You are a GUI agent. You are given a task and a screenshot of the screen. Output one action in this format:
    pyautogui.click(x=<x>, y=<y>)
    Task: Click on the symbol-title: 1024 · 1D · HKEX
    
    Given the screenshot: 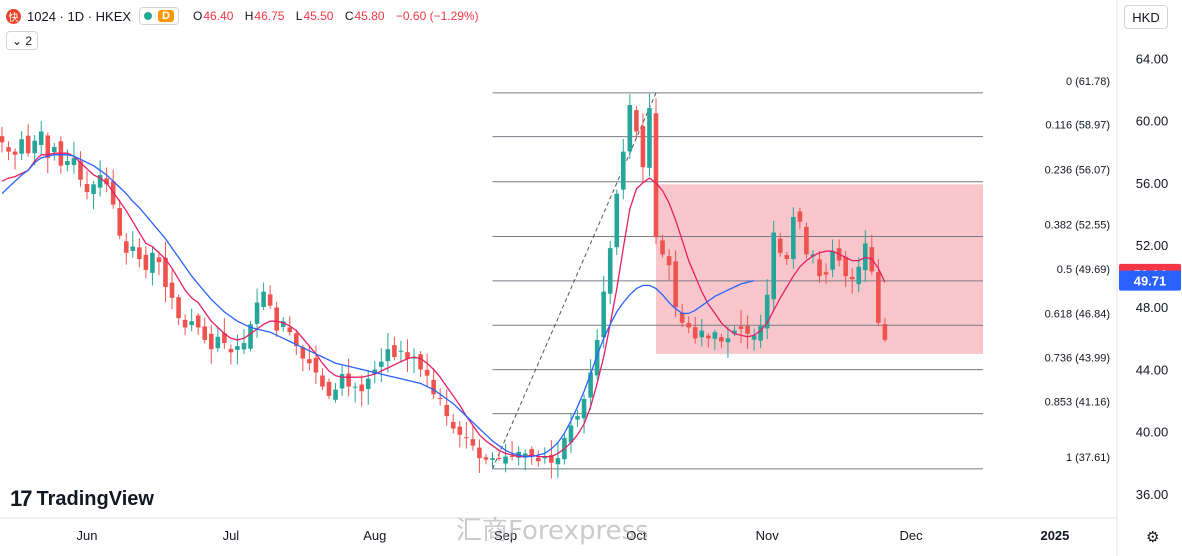 What is the action you would take?
    pyautogui.click(x=79, y=16)
    